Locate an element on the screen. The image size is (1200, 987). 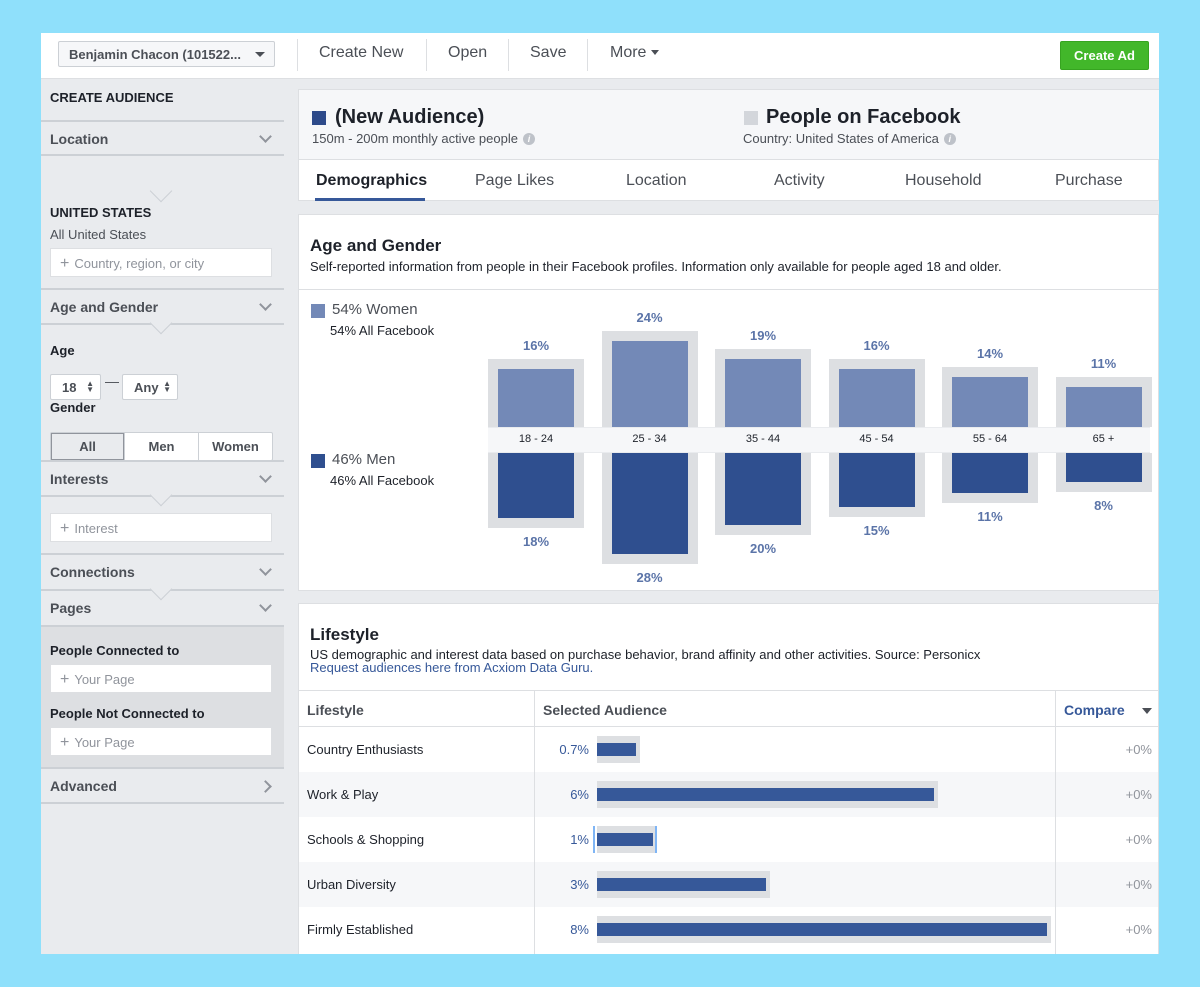
compare-subtitle: Country: United States of America i is located at coordinates (849, 138).